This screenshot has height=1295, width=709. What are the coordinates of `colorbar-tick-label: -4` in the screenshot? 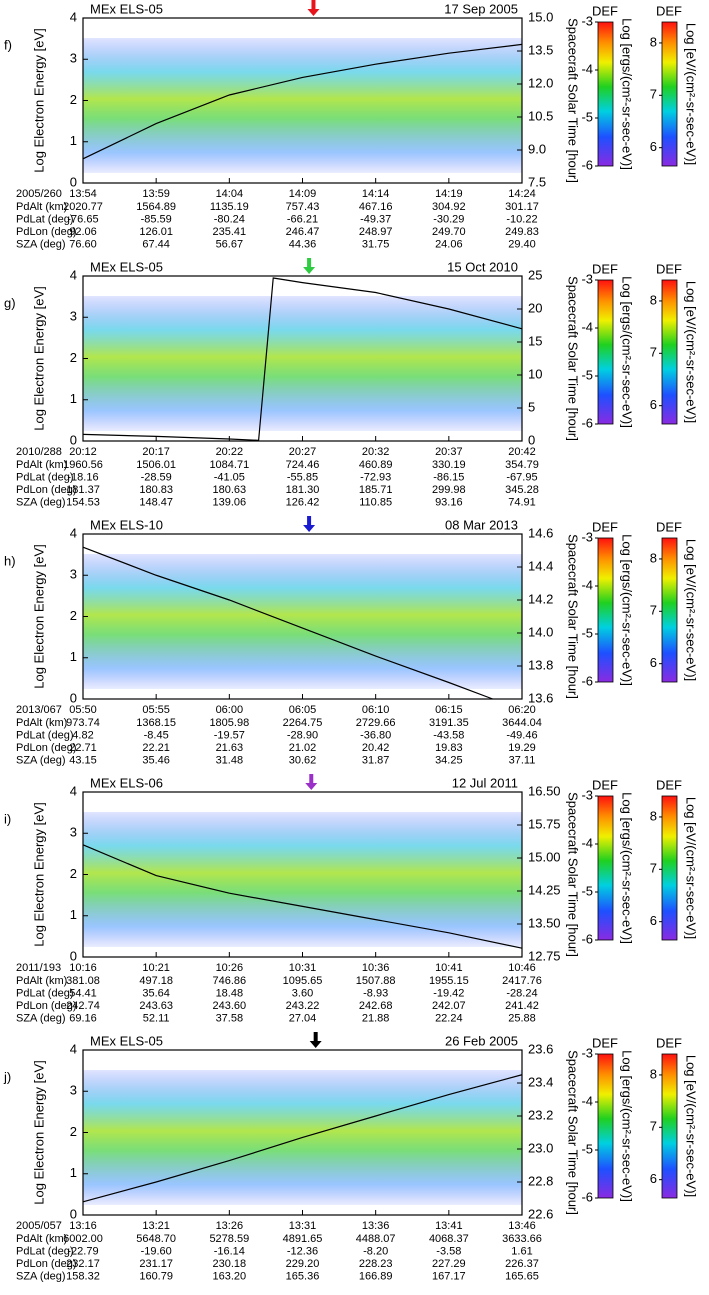 It's located at (587, 68).